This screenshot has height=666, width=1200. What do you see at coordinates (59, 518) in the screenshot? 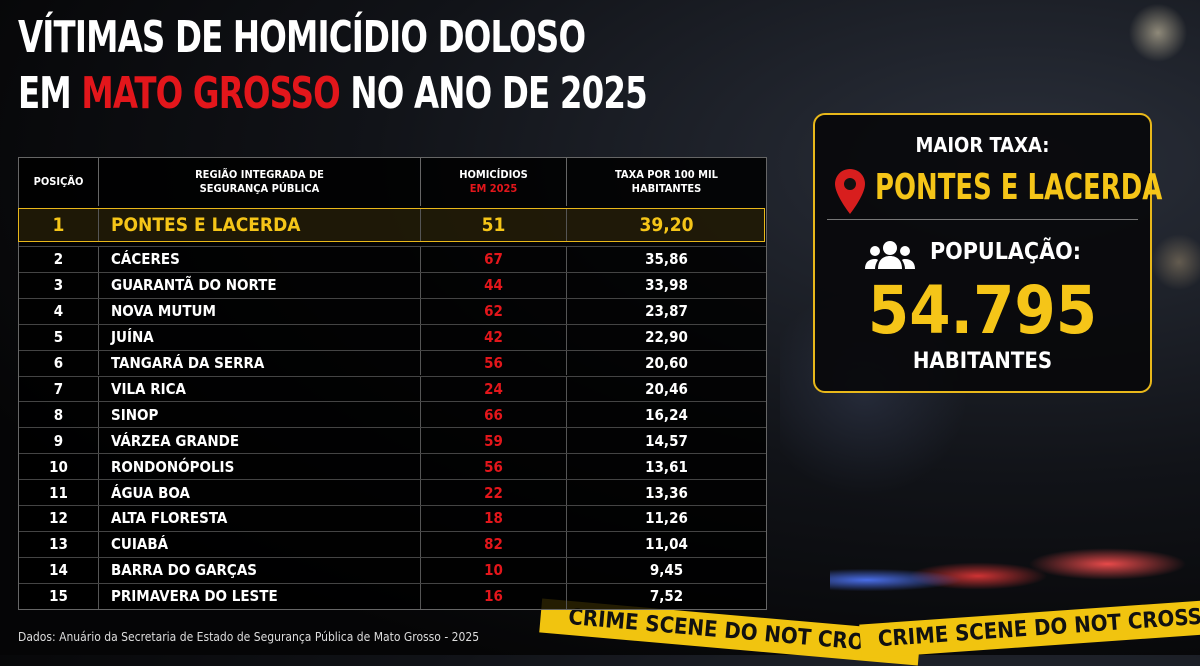
I see `position-cell: 12` at bounding box center [59, 518].